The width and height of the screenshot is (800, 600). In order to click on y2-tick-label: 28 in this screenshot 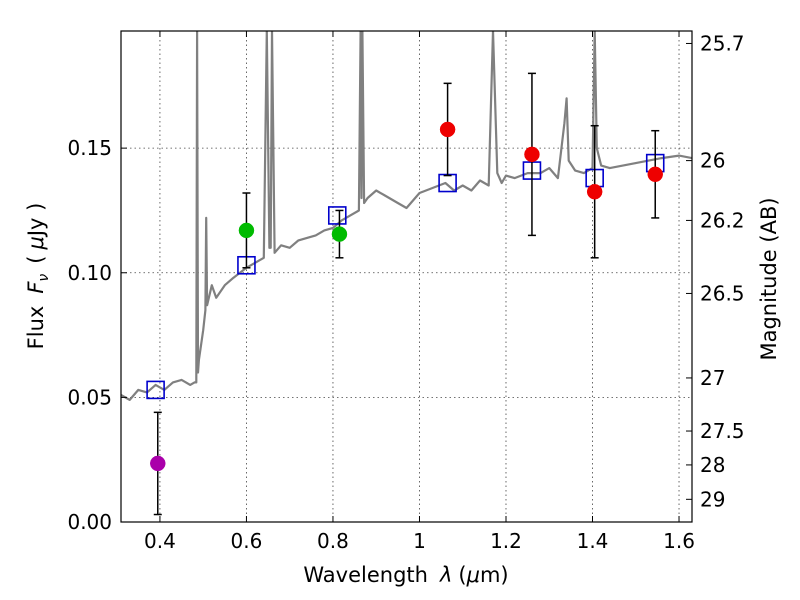, I will do `click(712, 465)`.